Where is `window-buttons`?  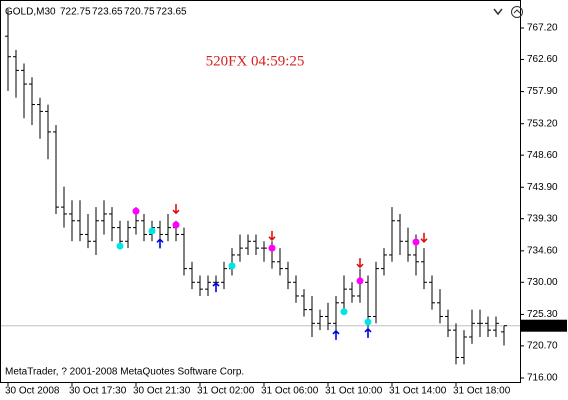
window-buttons is located at coordinates (508, 12).